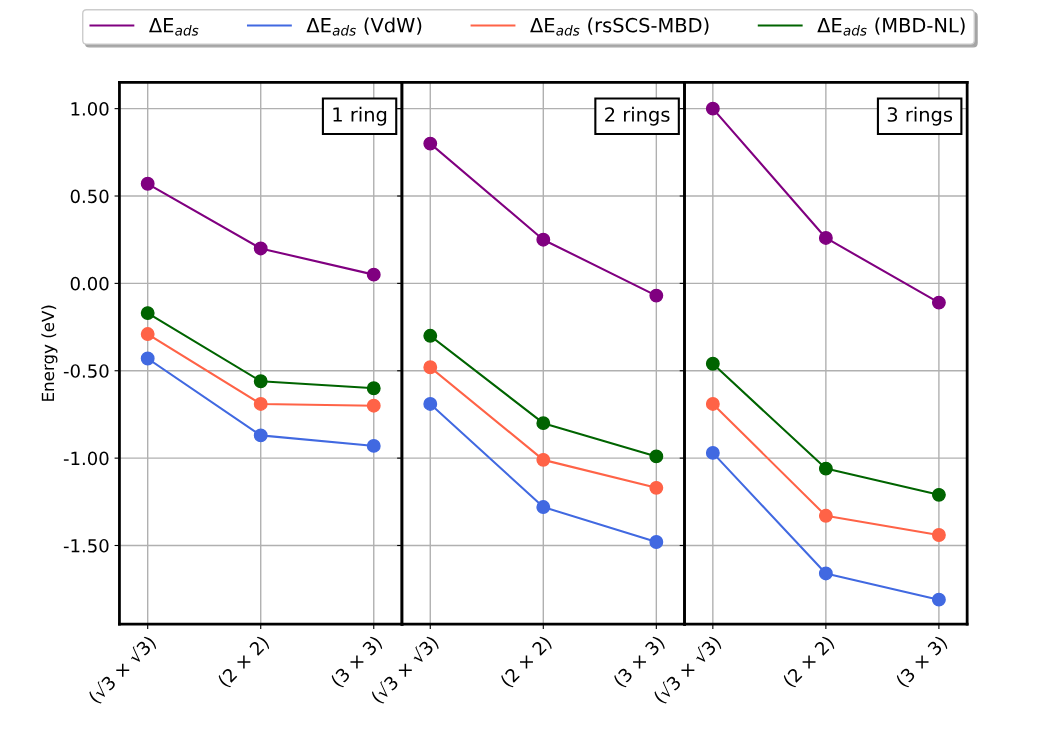  I want to click on y-tick-label: -0.50, so click(86, 371).